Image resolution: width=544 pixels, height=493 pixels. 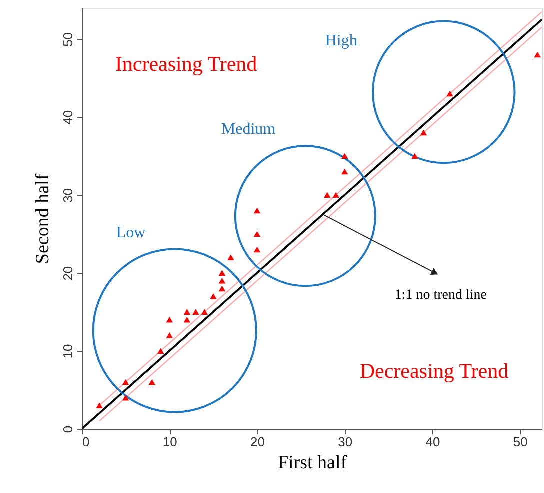 What do you see at coordinates (341, 41) in the screenshot?
I see `annotation: High` at bounding box center [341, 41].